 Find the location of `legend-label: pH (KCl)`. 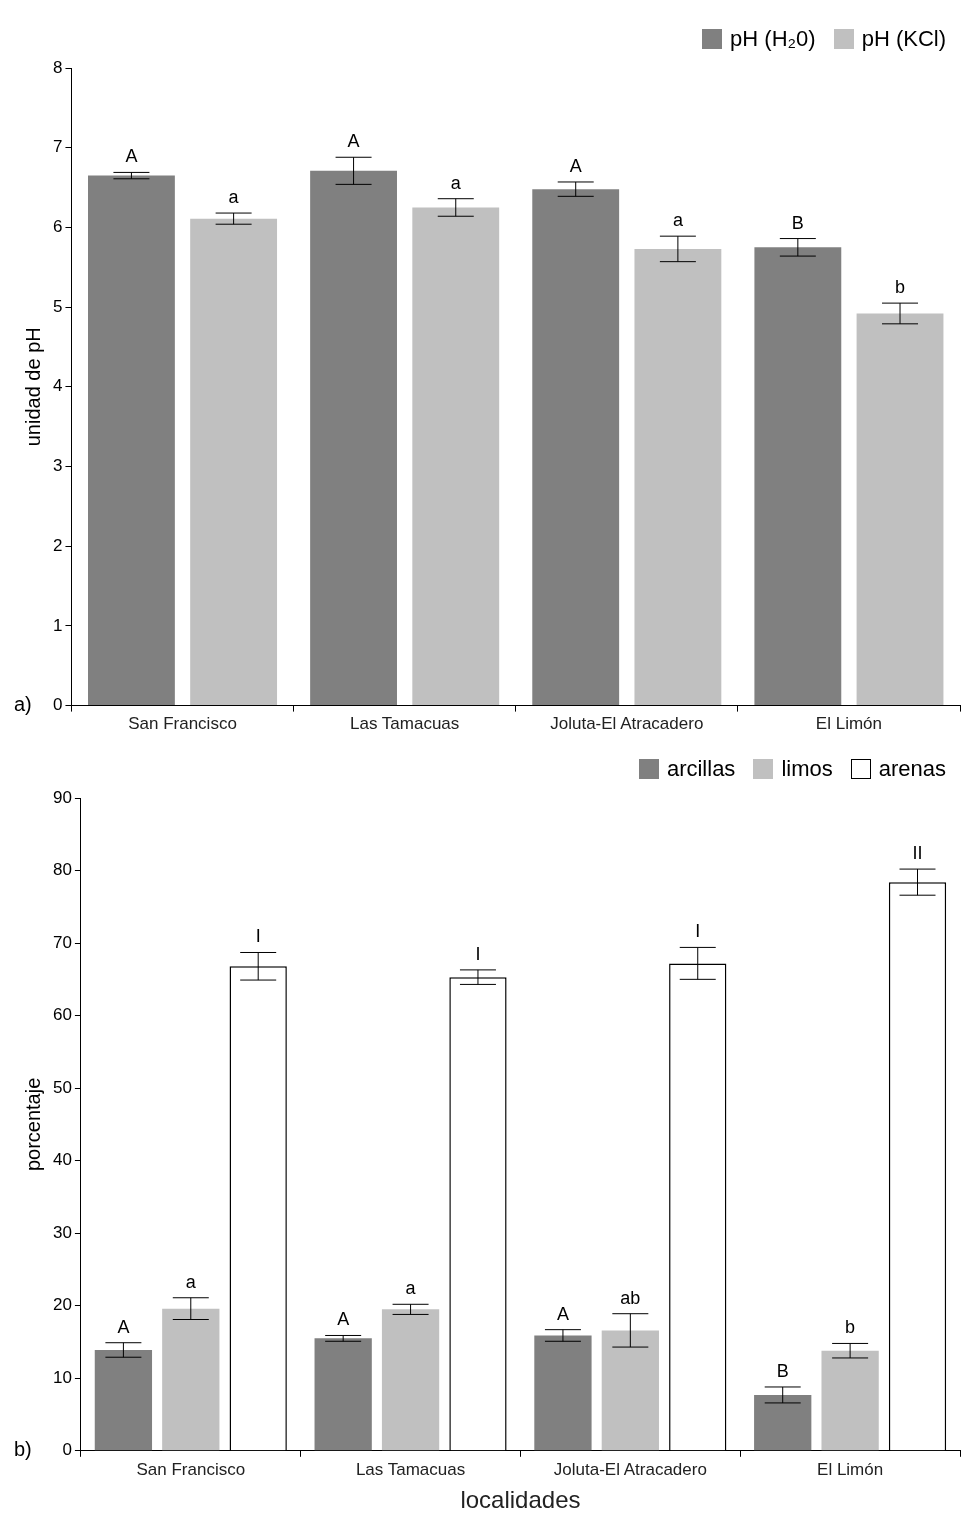

legend-label: pH (KCl) is located at coordinates (903, 39).